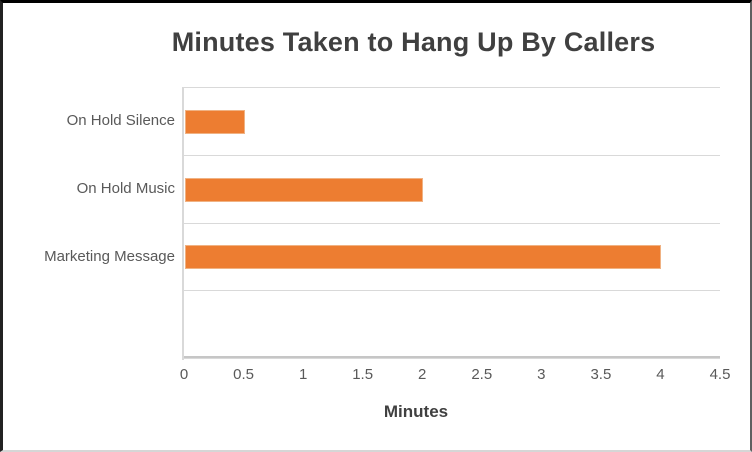  I want to click on bar-on-hold-music, so click(304, 189).